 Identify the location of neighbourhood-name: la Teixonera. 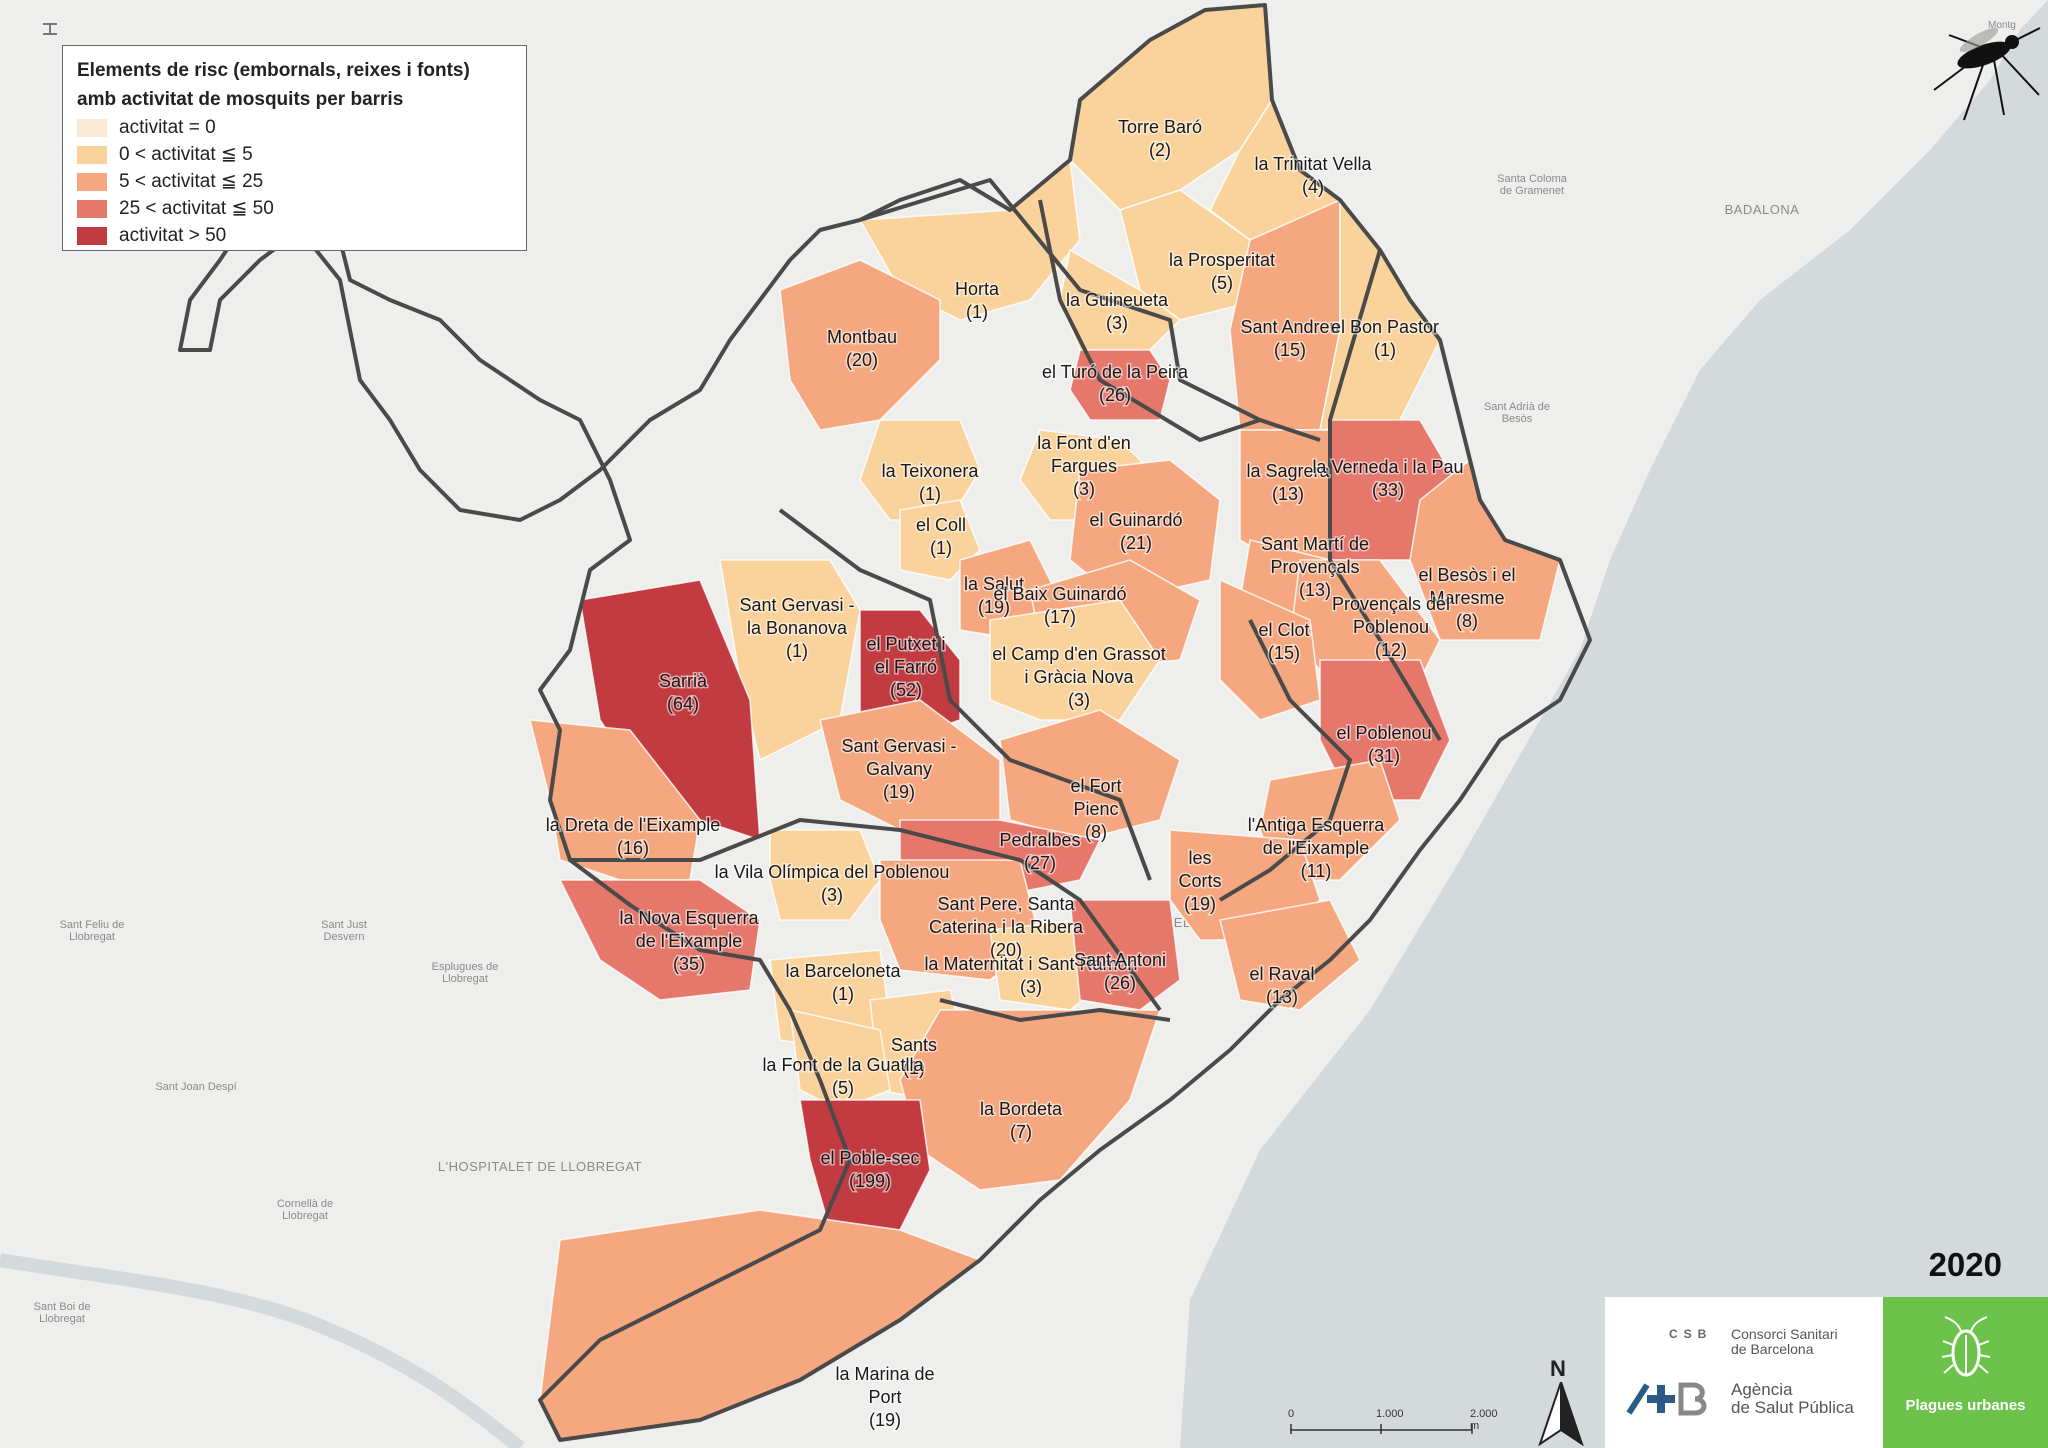
(931, 471).